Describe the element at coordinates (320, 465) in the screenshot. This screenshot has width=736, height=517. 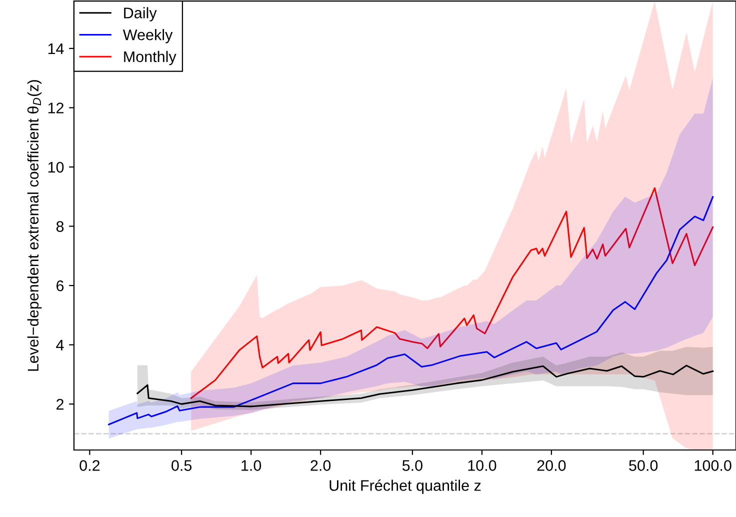
I see `x-tick-label: 2.0` at that location.